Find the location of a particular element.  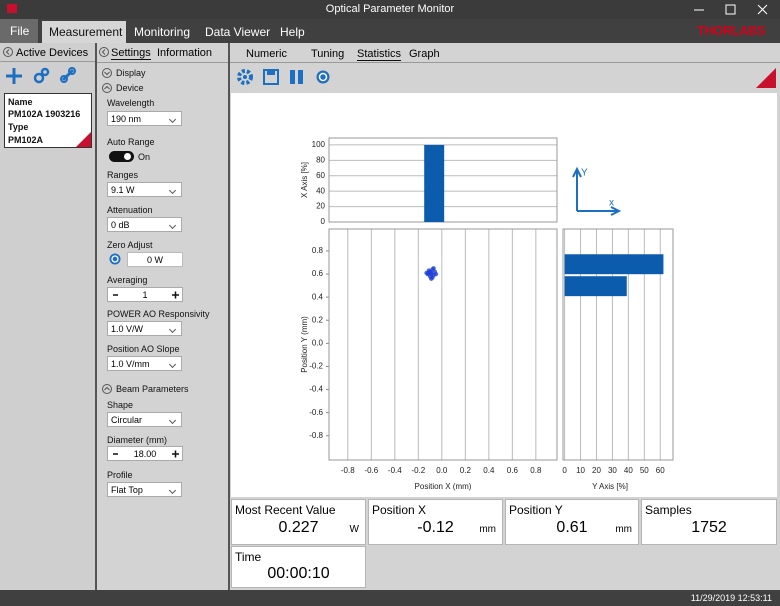

zero-value: 0 W is located at coordinates (155, 259).